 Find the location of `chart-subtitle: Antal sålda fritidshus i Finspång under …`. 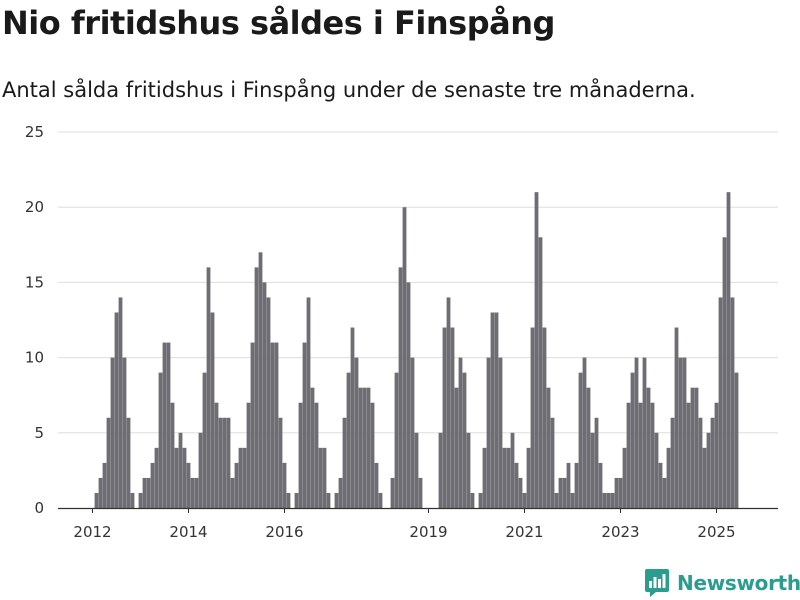

chart-subtitle: Antal sålda fritidshus i Finspång under … is located at coordinates (349, 90).